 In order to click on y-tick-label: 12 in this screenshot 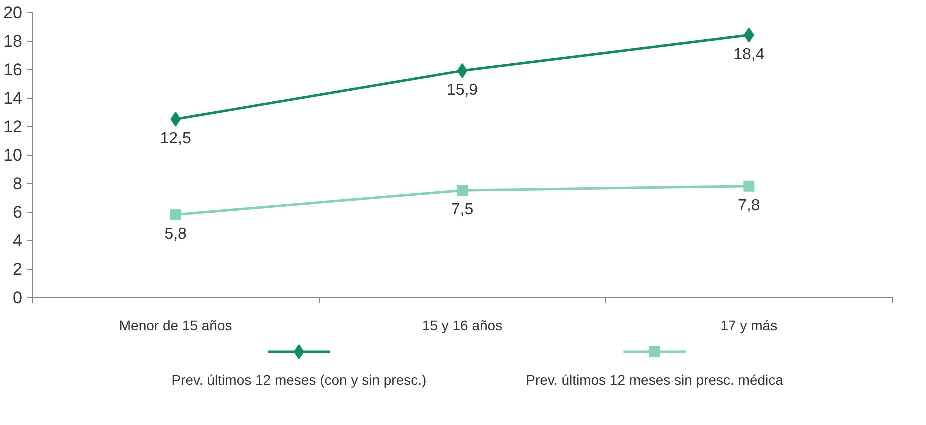, I will do `click(13, 127)`.